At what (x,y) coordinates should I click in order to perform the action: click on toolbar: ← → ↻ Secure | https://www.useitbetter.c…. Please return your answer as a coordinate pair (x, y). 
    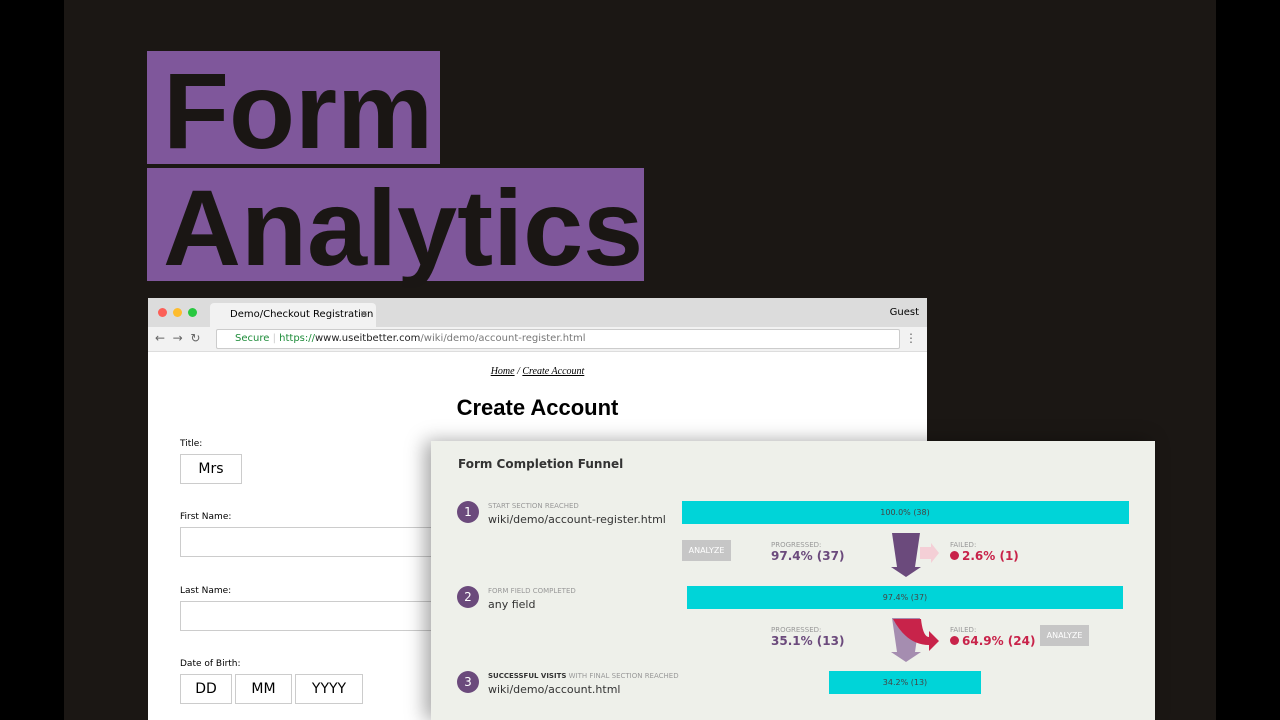
    Looking at the image, I should click on (537, 339).